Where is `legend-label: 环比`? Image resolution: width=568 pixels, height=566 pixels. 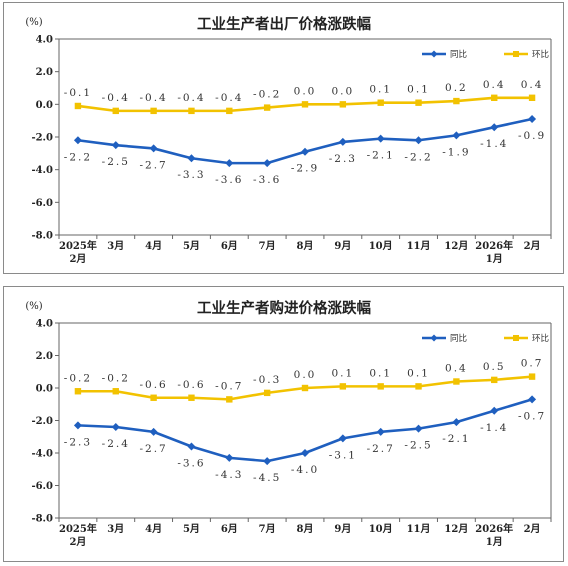
legend-label: 环比 is located at coordinates (540, 338).